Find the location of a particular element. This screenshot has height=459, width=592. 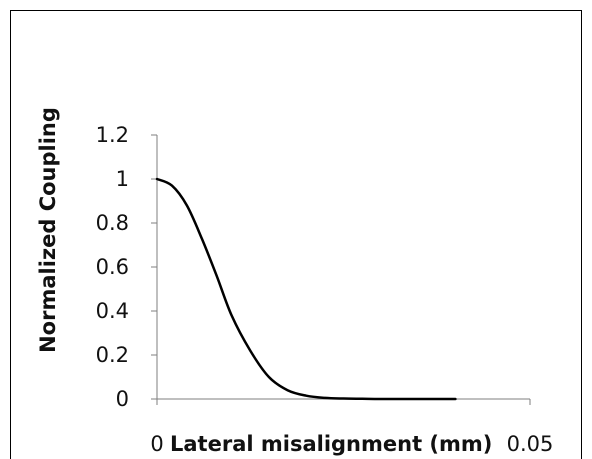

y-tick-label: 0.8 is located at coordinates (112, 223).